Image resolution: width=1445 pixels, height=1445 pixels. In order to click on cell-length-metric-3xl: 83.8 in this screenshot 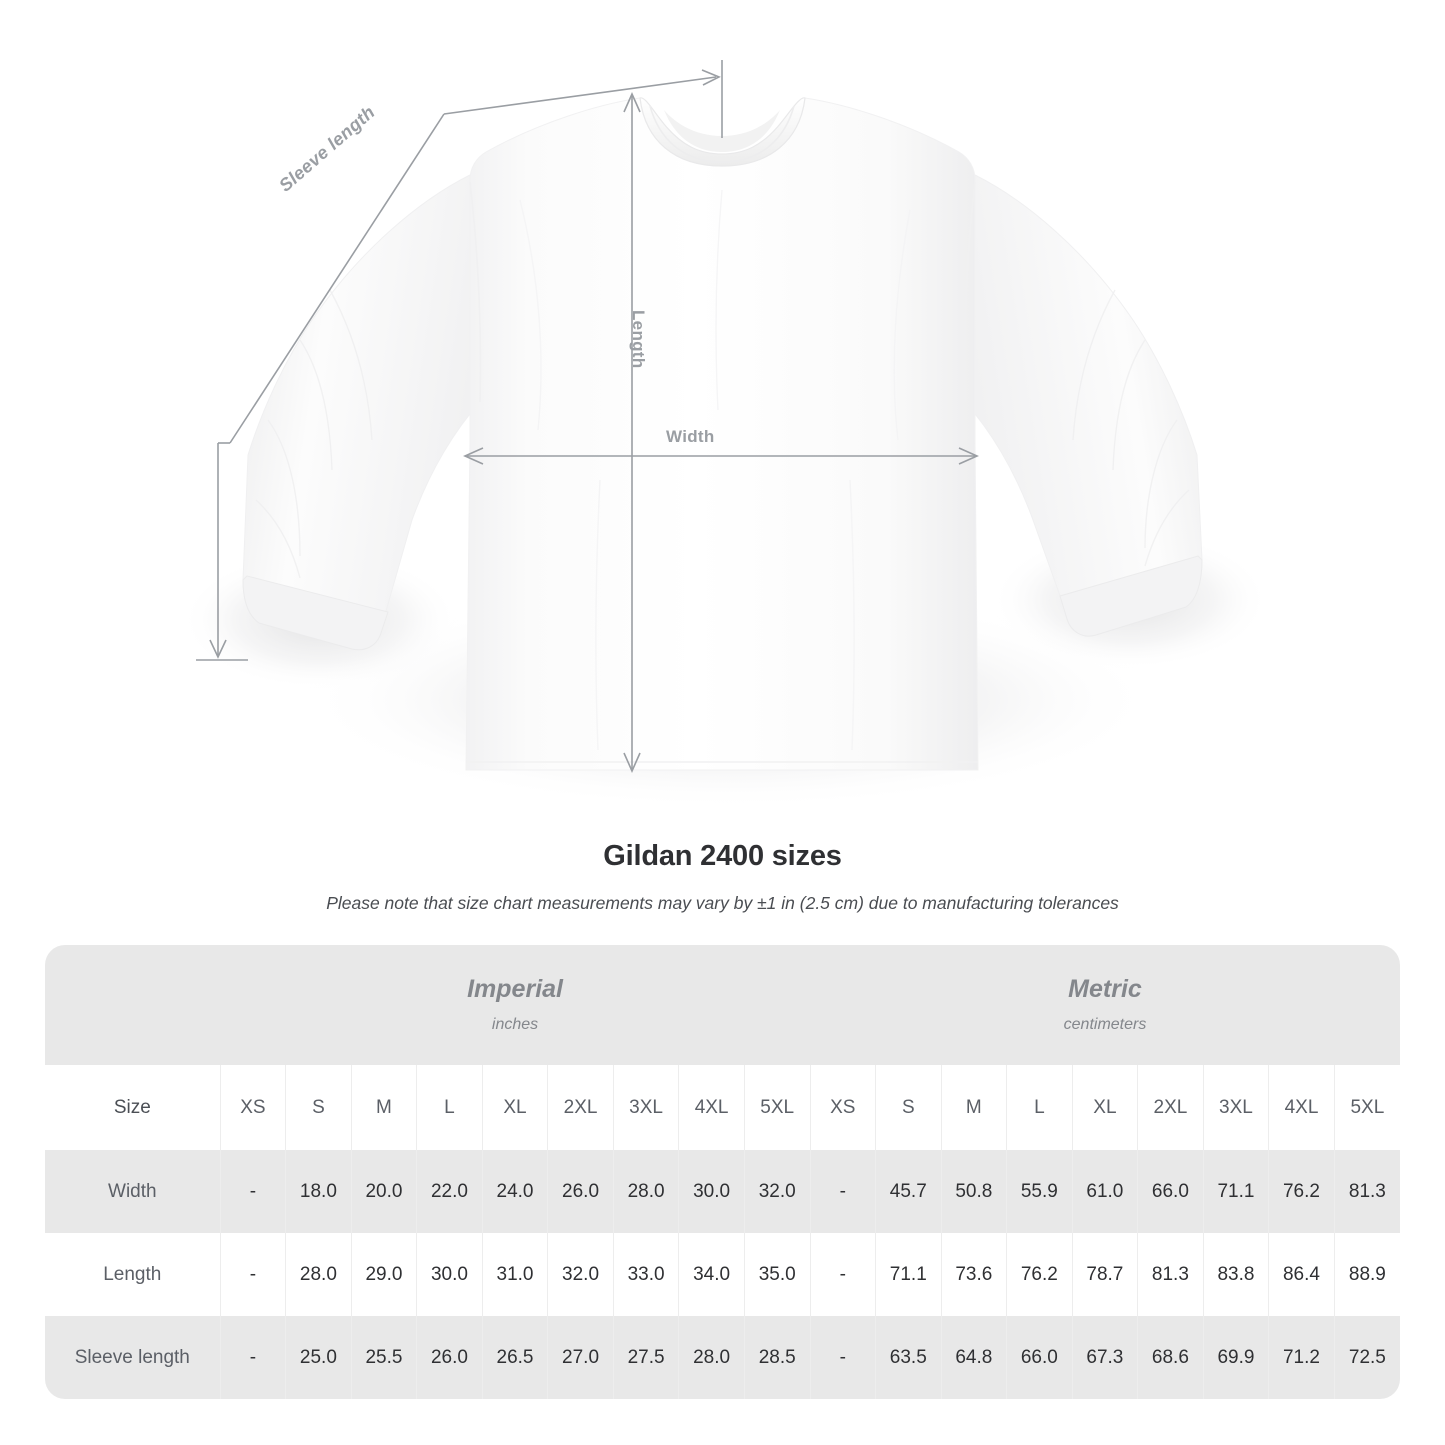, I will do `click(1235, 1274)`.